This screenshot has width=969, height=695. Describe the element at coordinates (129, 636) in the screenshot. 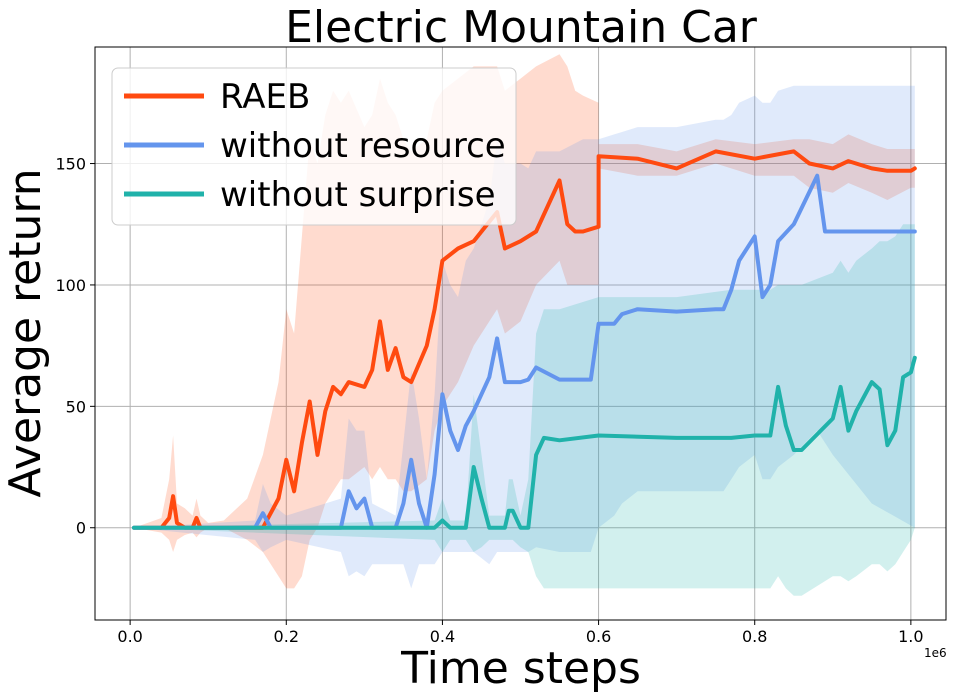

I see `x-tick-label: 0.0` at that location.